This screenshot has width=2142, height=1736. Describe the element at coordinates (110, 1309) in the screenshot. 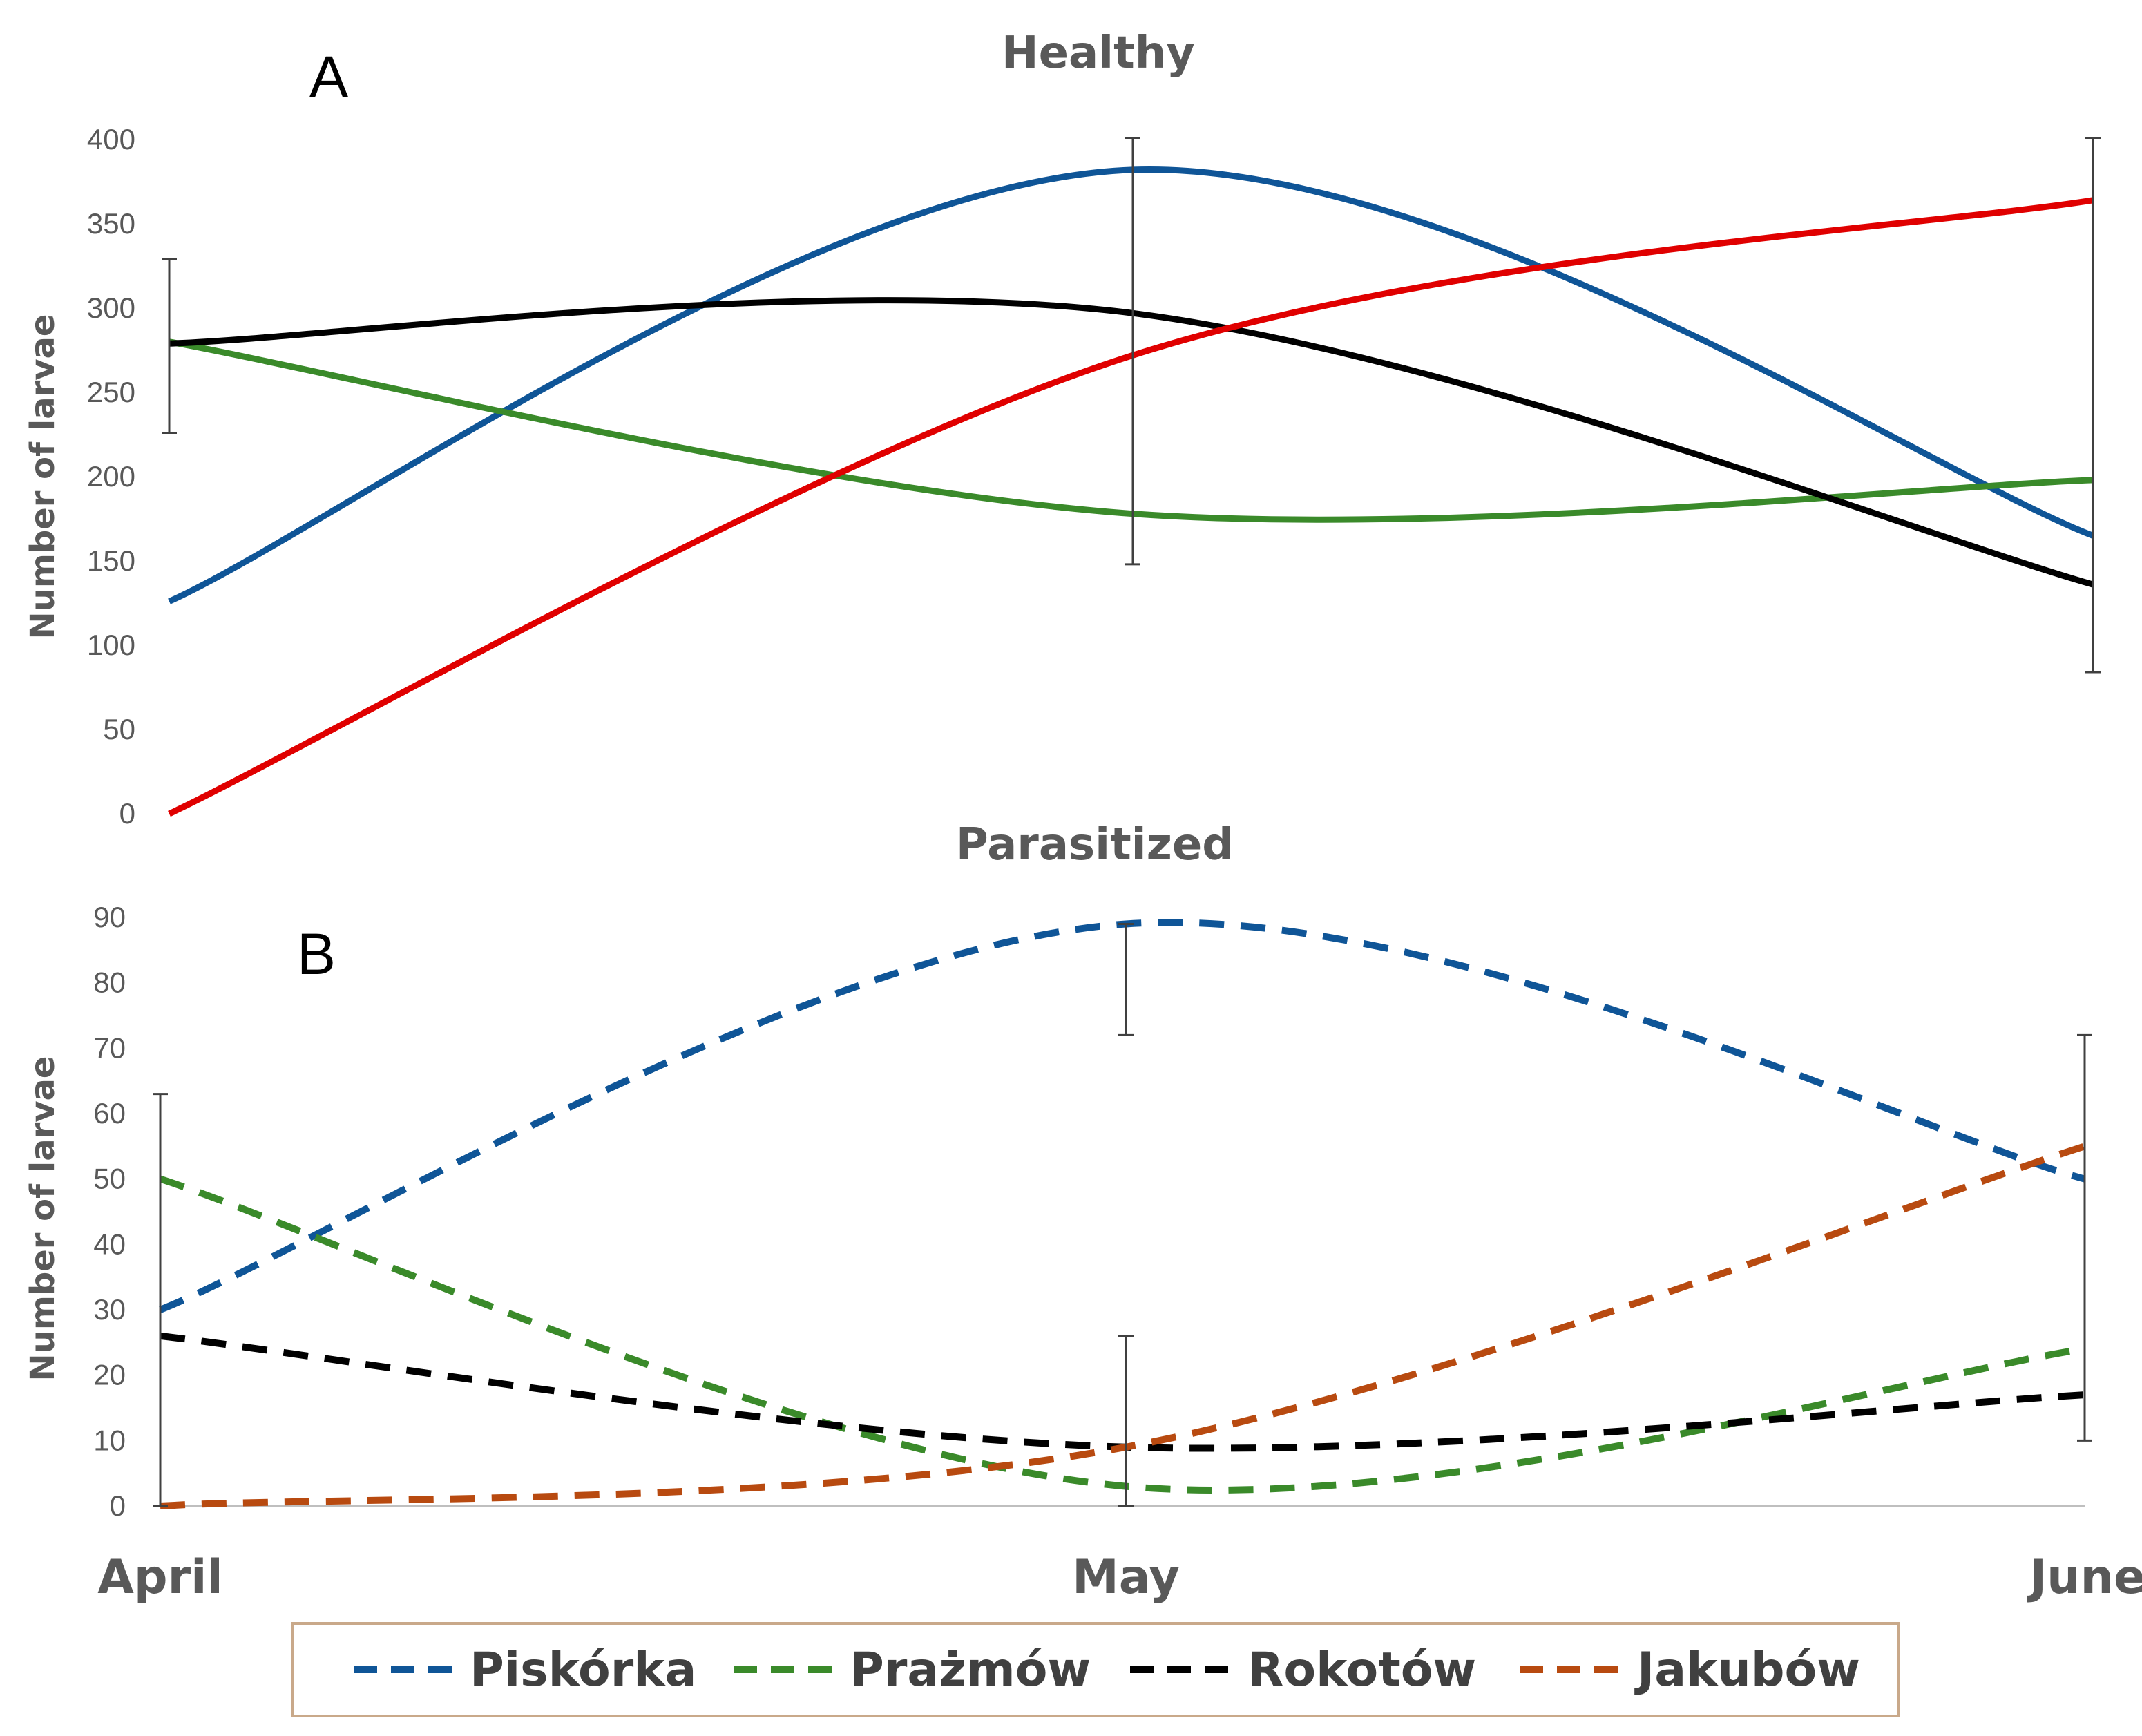

I see `parasitized-y-tick-30: 30` at that location.